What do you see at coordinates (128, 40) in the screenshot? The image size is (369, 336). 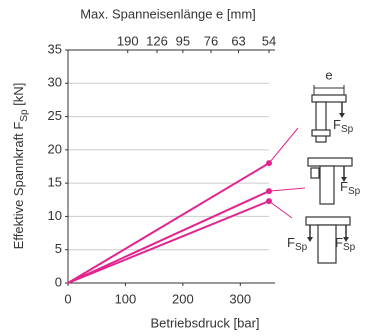 I see `x2-tick-label: 190` at bounding box center [128, 40].